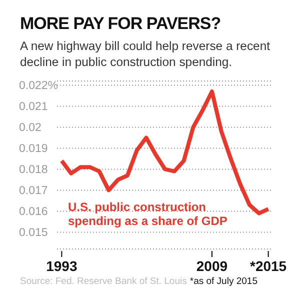 This screenshot has height=300, width=290. I want to click on chart-title: MORE PAY FOR PAVERS?, so click(120, 24).